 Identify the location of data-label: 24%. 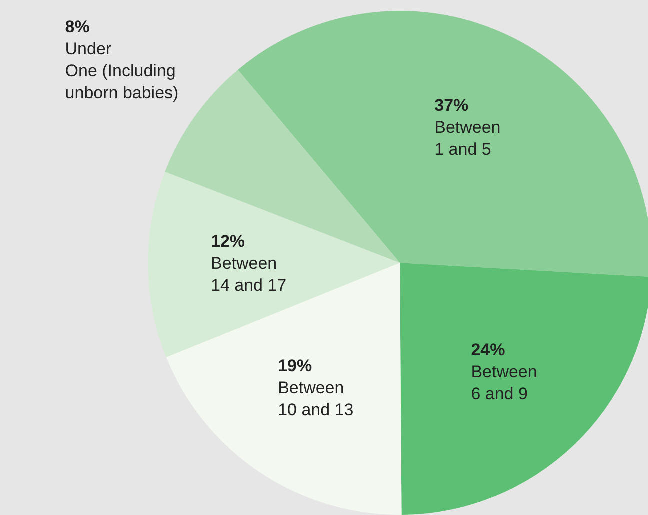
(488, 350).